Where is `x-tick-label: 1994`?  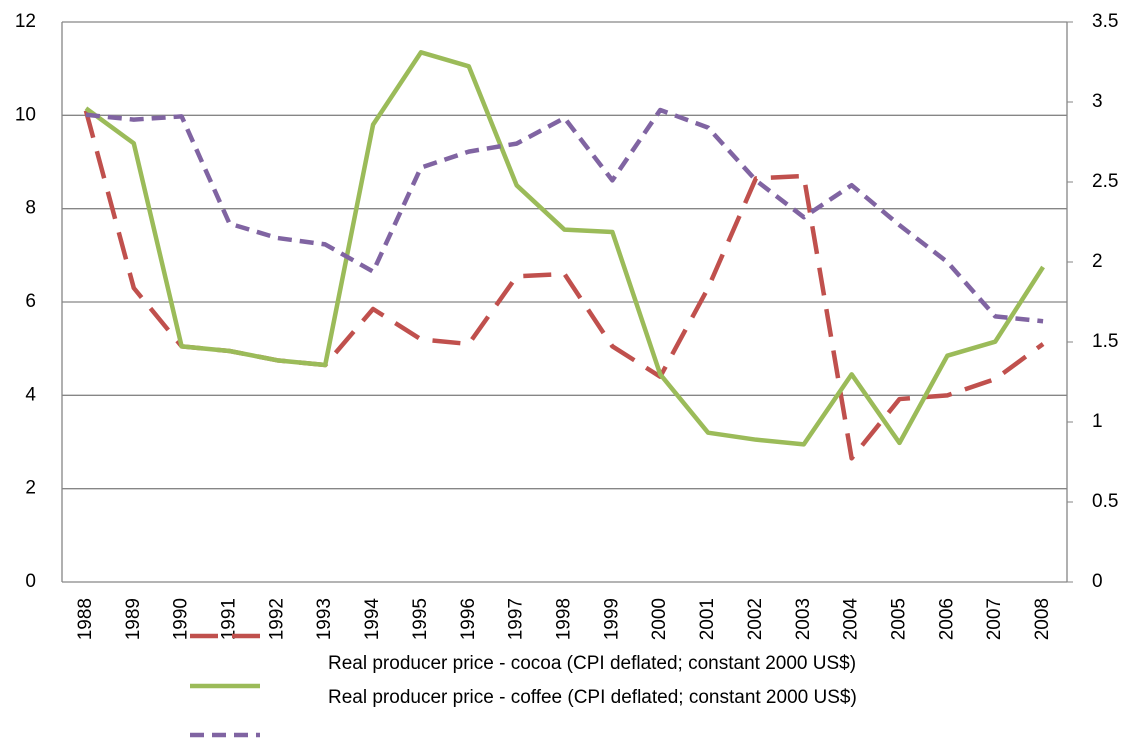
x-tick-label: 1994 is located at coordinates (372, 619).